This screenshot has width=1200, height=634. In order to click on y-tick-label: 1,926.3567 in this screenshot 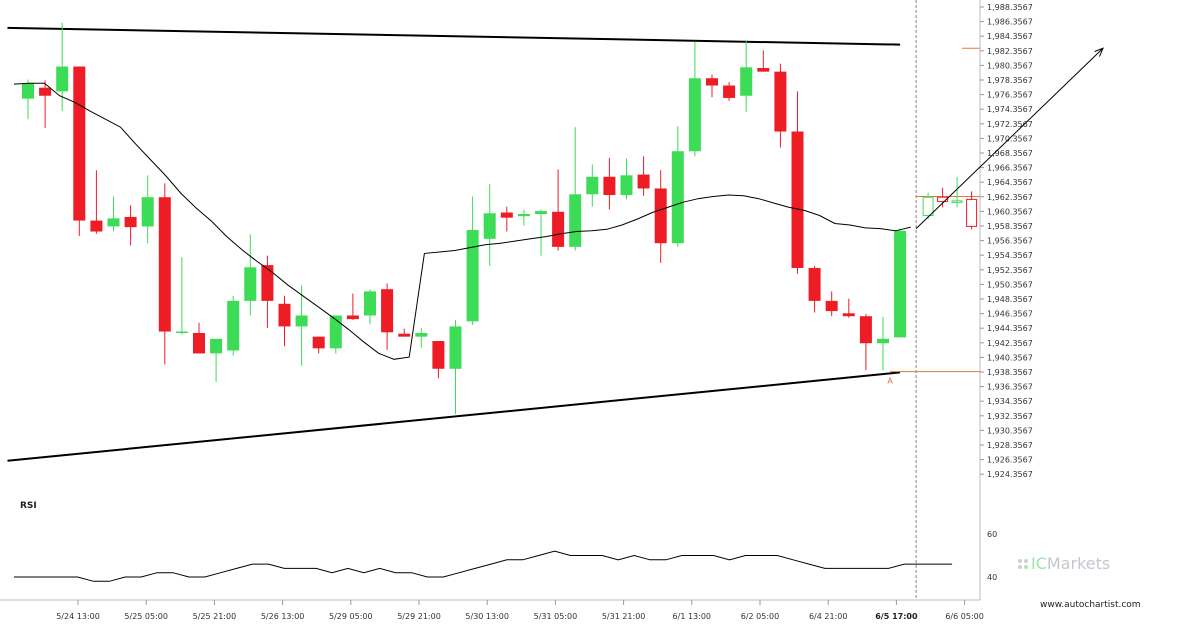, I will do `click(1010, 460)`.